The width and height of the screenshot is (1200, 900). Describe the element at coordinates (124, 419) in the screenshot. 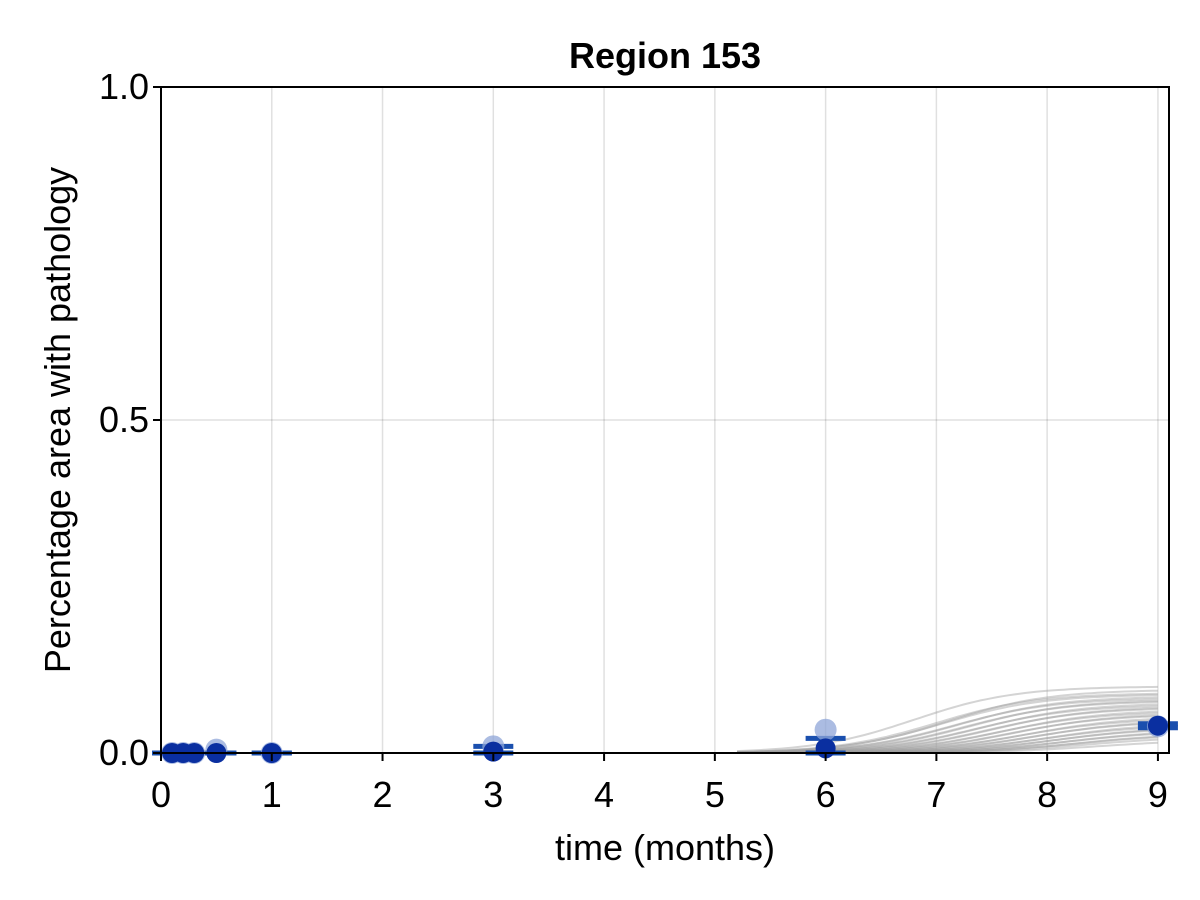

I see `y-tick-label: 0.5` at that location.